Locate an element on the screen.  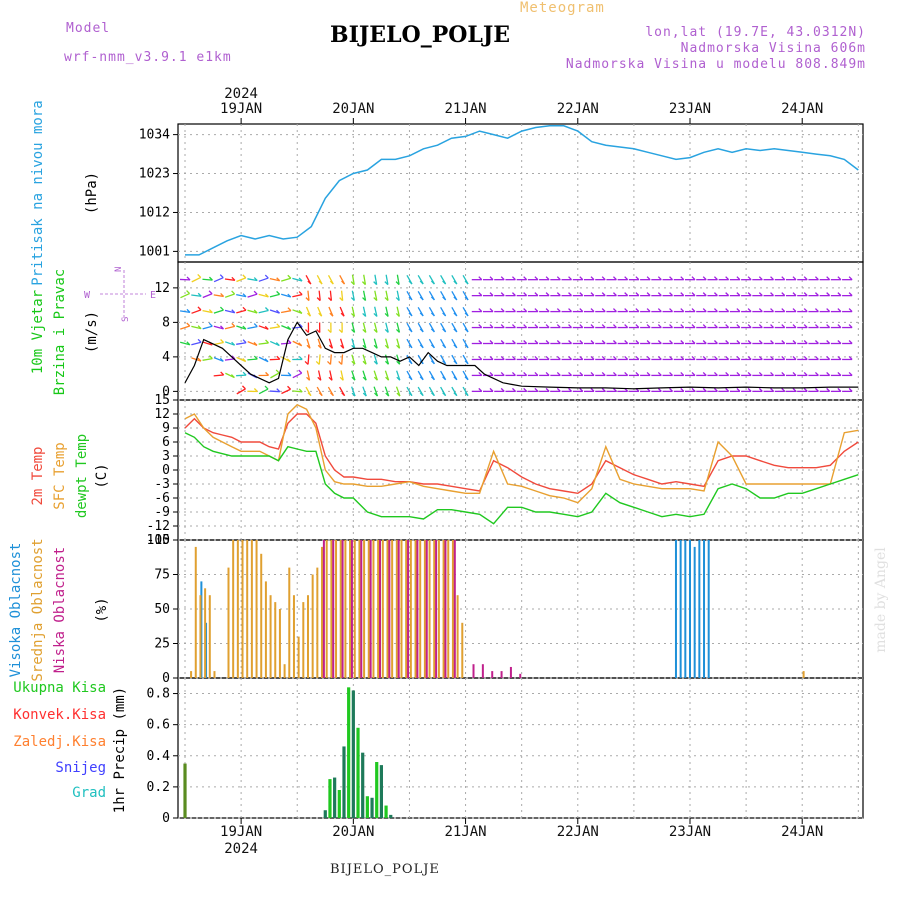
pressure-line is located at coordinates (522, 190).